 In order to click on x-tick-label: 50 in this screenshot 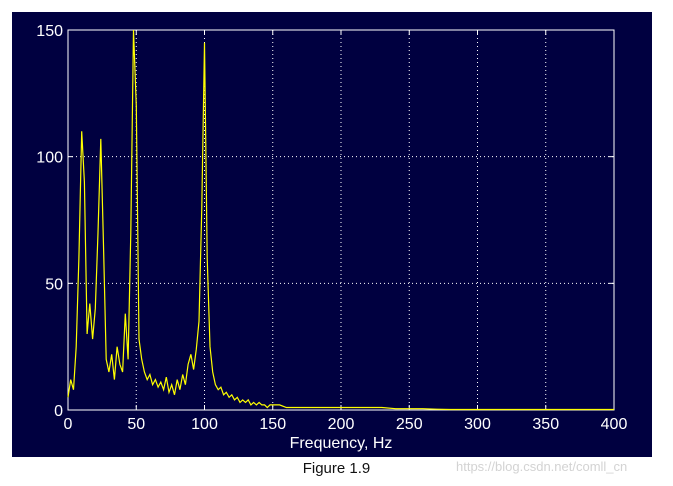, I will do `click(136, 424)`.